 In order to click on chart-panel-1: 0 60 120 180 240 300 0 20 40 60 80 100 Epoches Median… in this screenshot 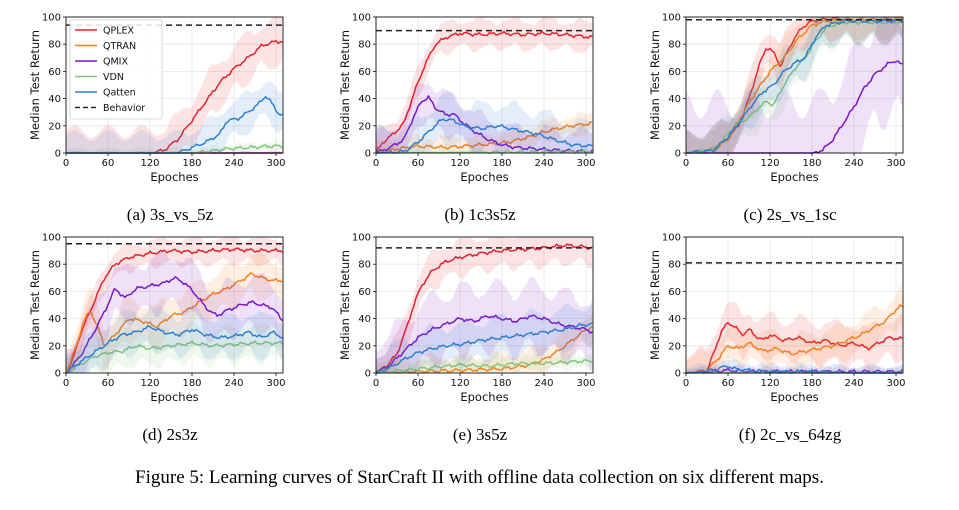, I will do `click(467, 99)`.